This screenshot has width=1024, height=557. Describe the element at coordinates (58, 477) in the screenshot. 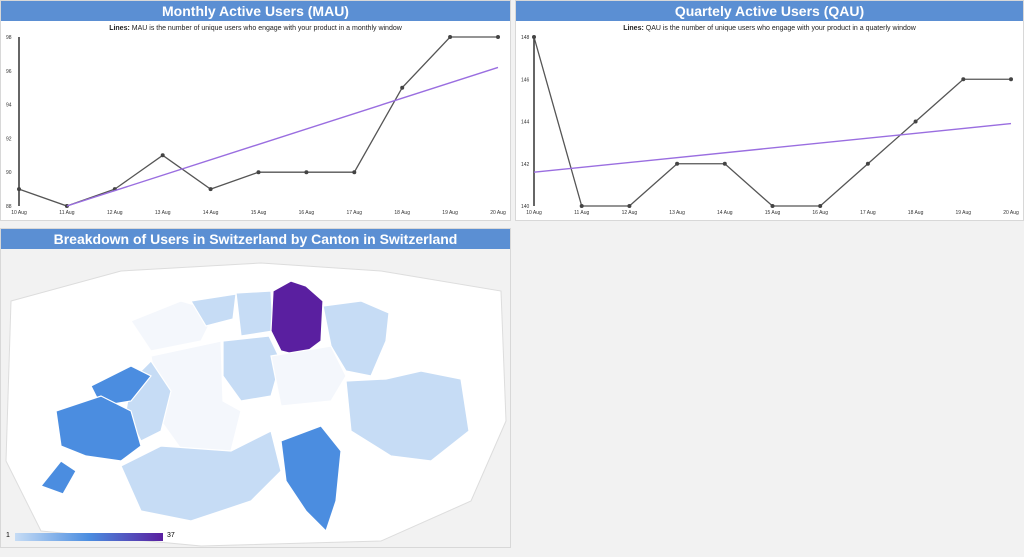

I see `canton-geneva` at that location.